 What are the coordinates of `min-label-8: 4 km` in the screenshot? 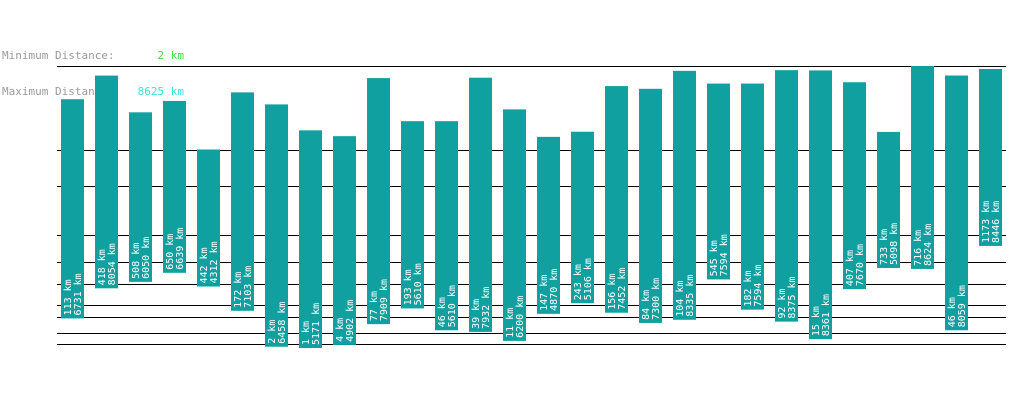 It's located at (340, 330).